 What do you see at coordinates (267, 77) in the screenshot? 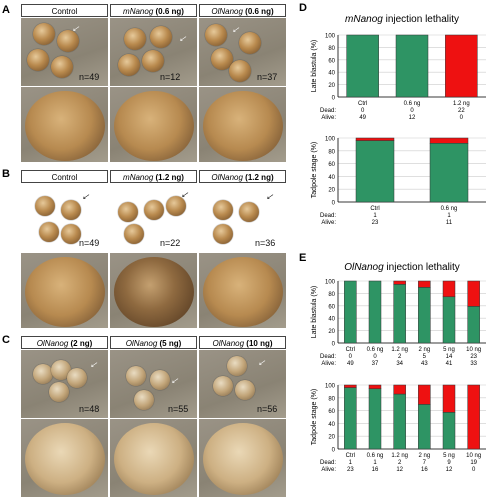
I see `count-label-a3: n=37` at bounding box center [267, 77].